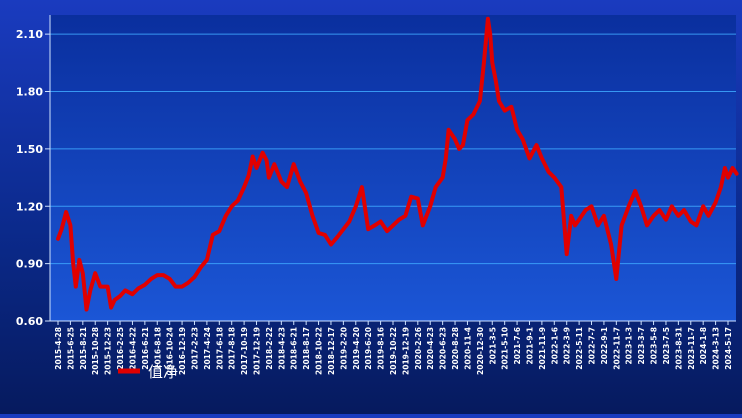  I want to click on x-tick-label: 2022-9-1, so click(604, 346).